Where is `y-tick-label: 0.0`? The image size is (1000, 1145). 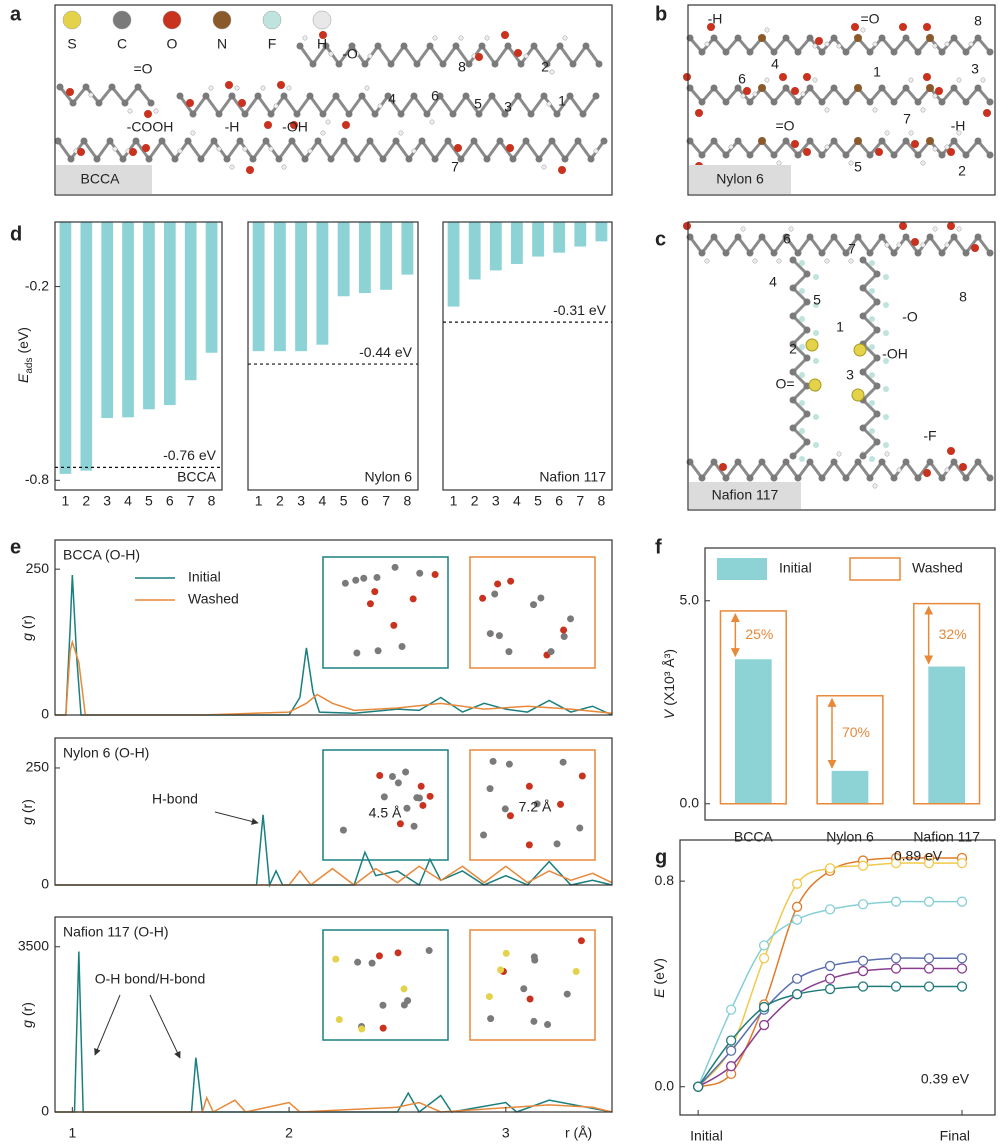 y-tick-label: 0.0 is located at coordinates (665, 1085).